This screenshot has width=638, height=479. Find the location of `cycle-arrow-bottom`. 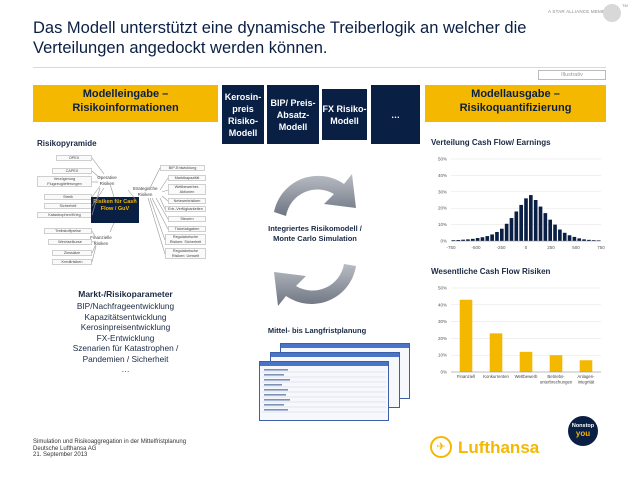

cycle-arrow-bottom is located at coordinates (315, 285).